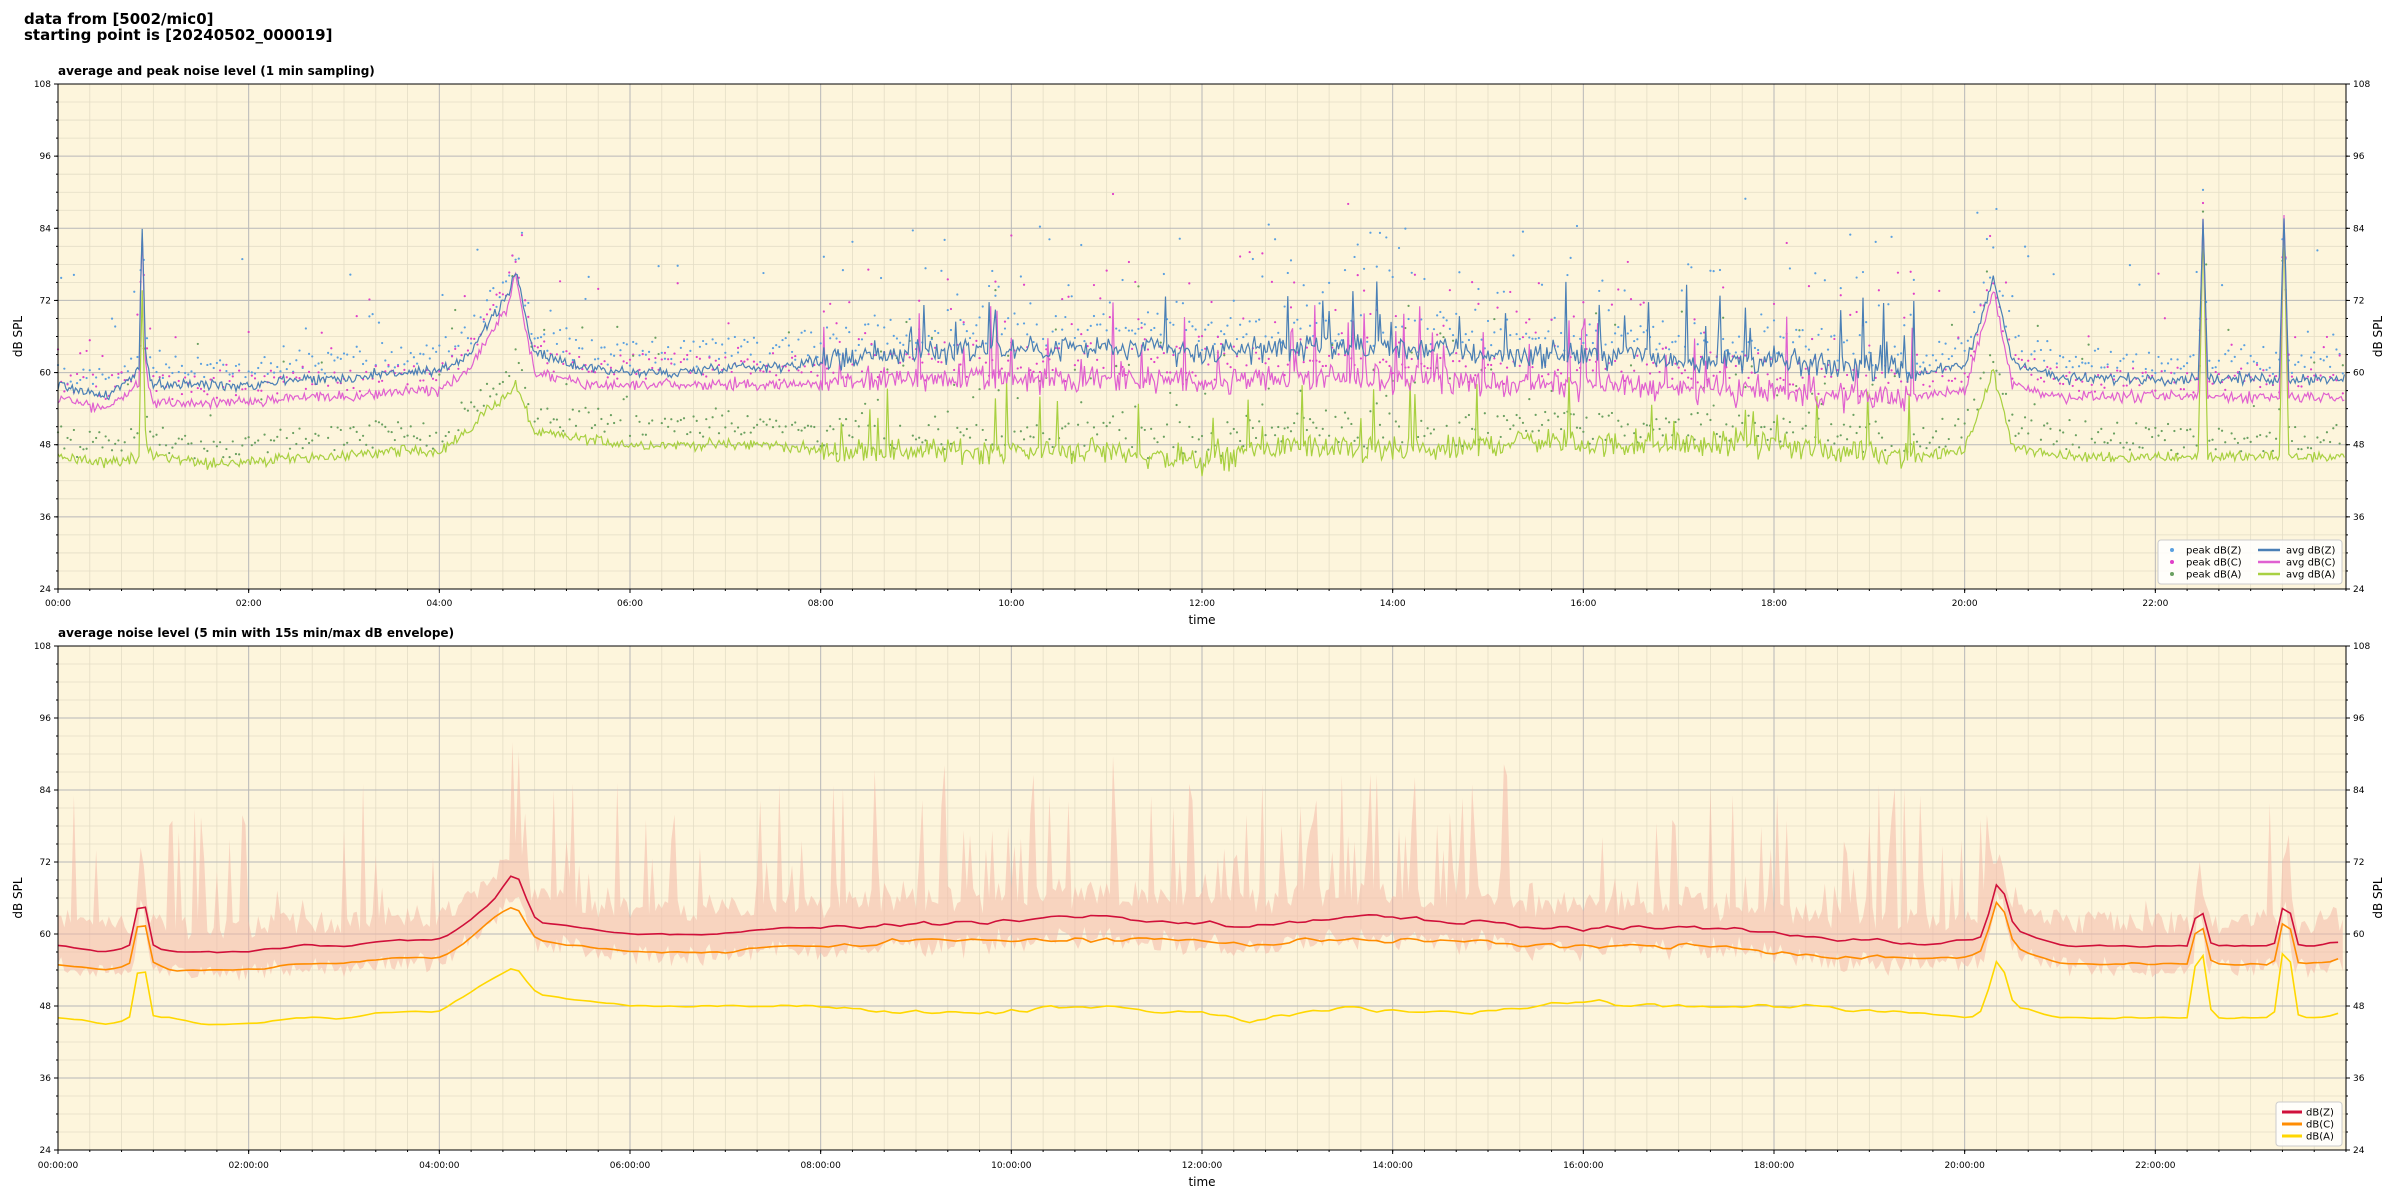 The image size is (2400, 1200). I want to click on y-tick-label: 24, so click(46, 1151).